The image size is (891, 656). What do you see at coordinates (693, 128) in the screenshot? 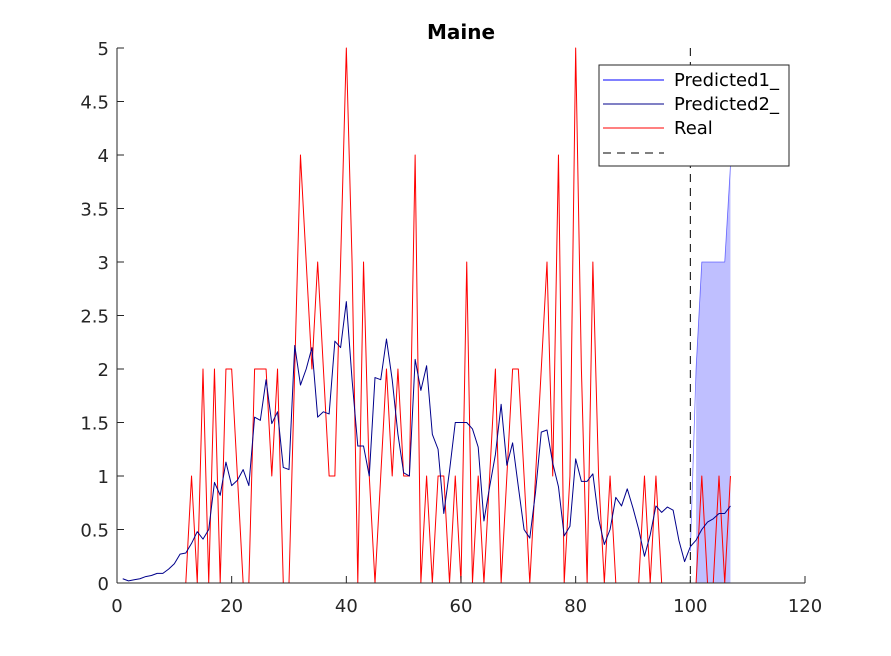
I see `legend-label-real: Real` at bounding box center [693, 128].